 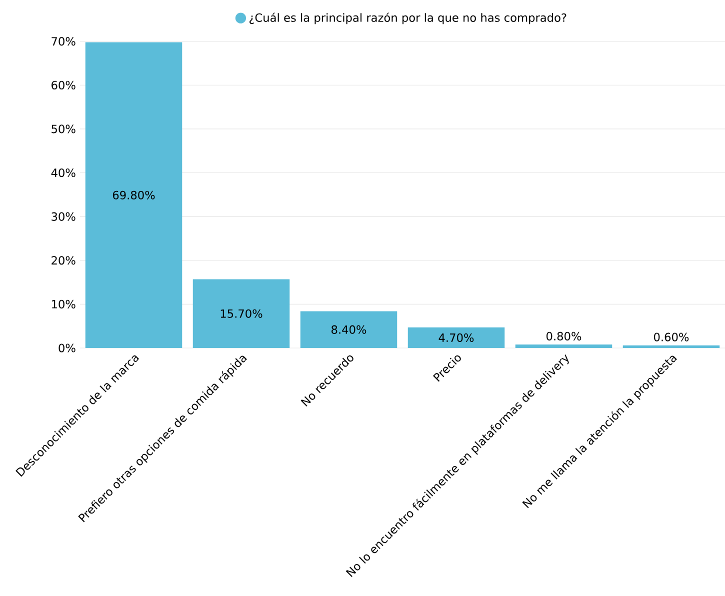 What do you see at coordinates (64, 41) in the screenshot?
I see `y-tick-label: 70%` at bounding box center [64, 41].